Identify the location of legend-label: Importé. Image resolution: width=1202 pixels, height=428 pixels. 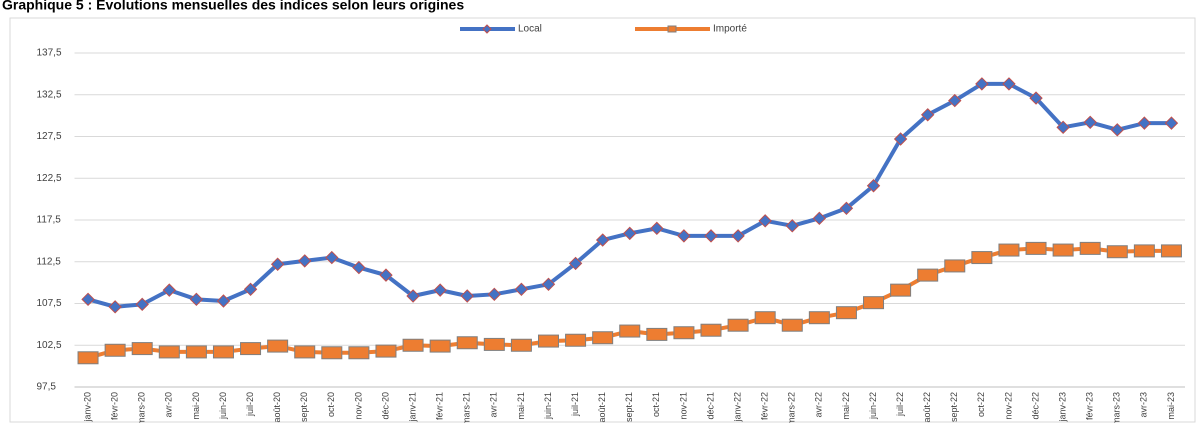
(730, 29).